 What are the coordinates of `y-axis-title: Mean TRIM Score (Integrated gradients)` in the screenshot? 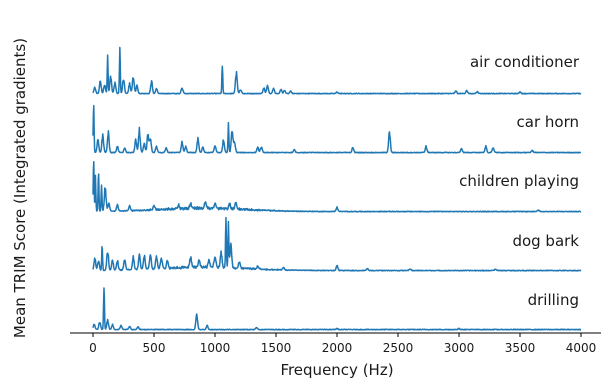 It's located at (20, 188).